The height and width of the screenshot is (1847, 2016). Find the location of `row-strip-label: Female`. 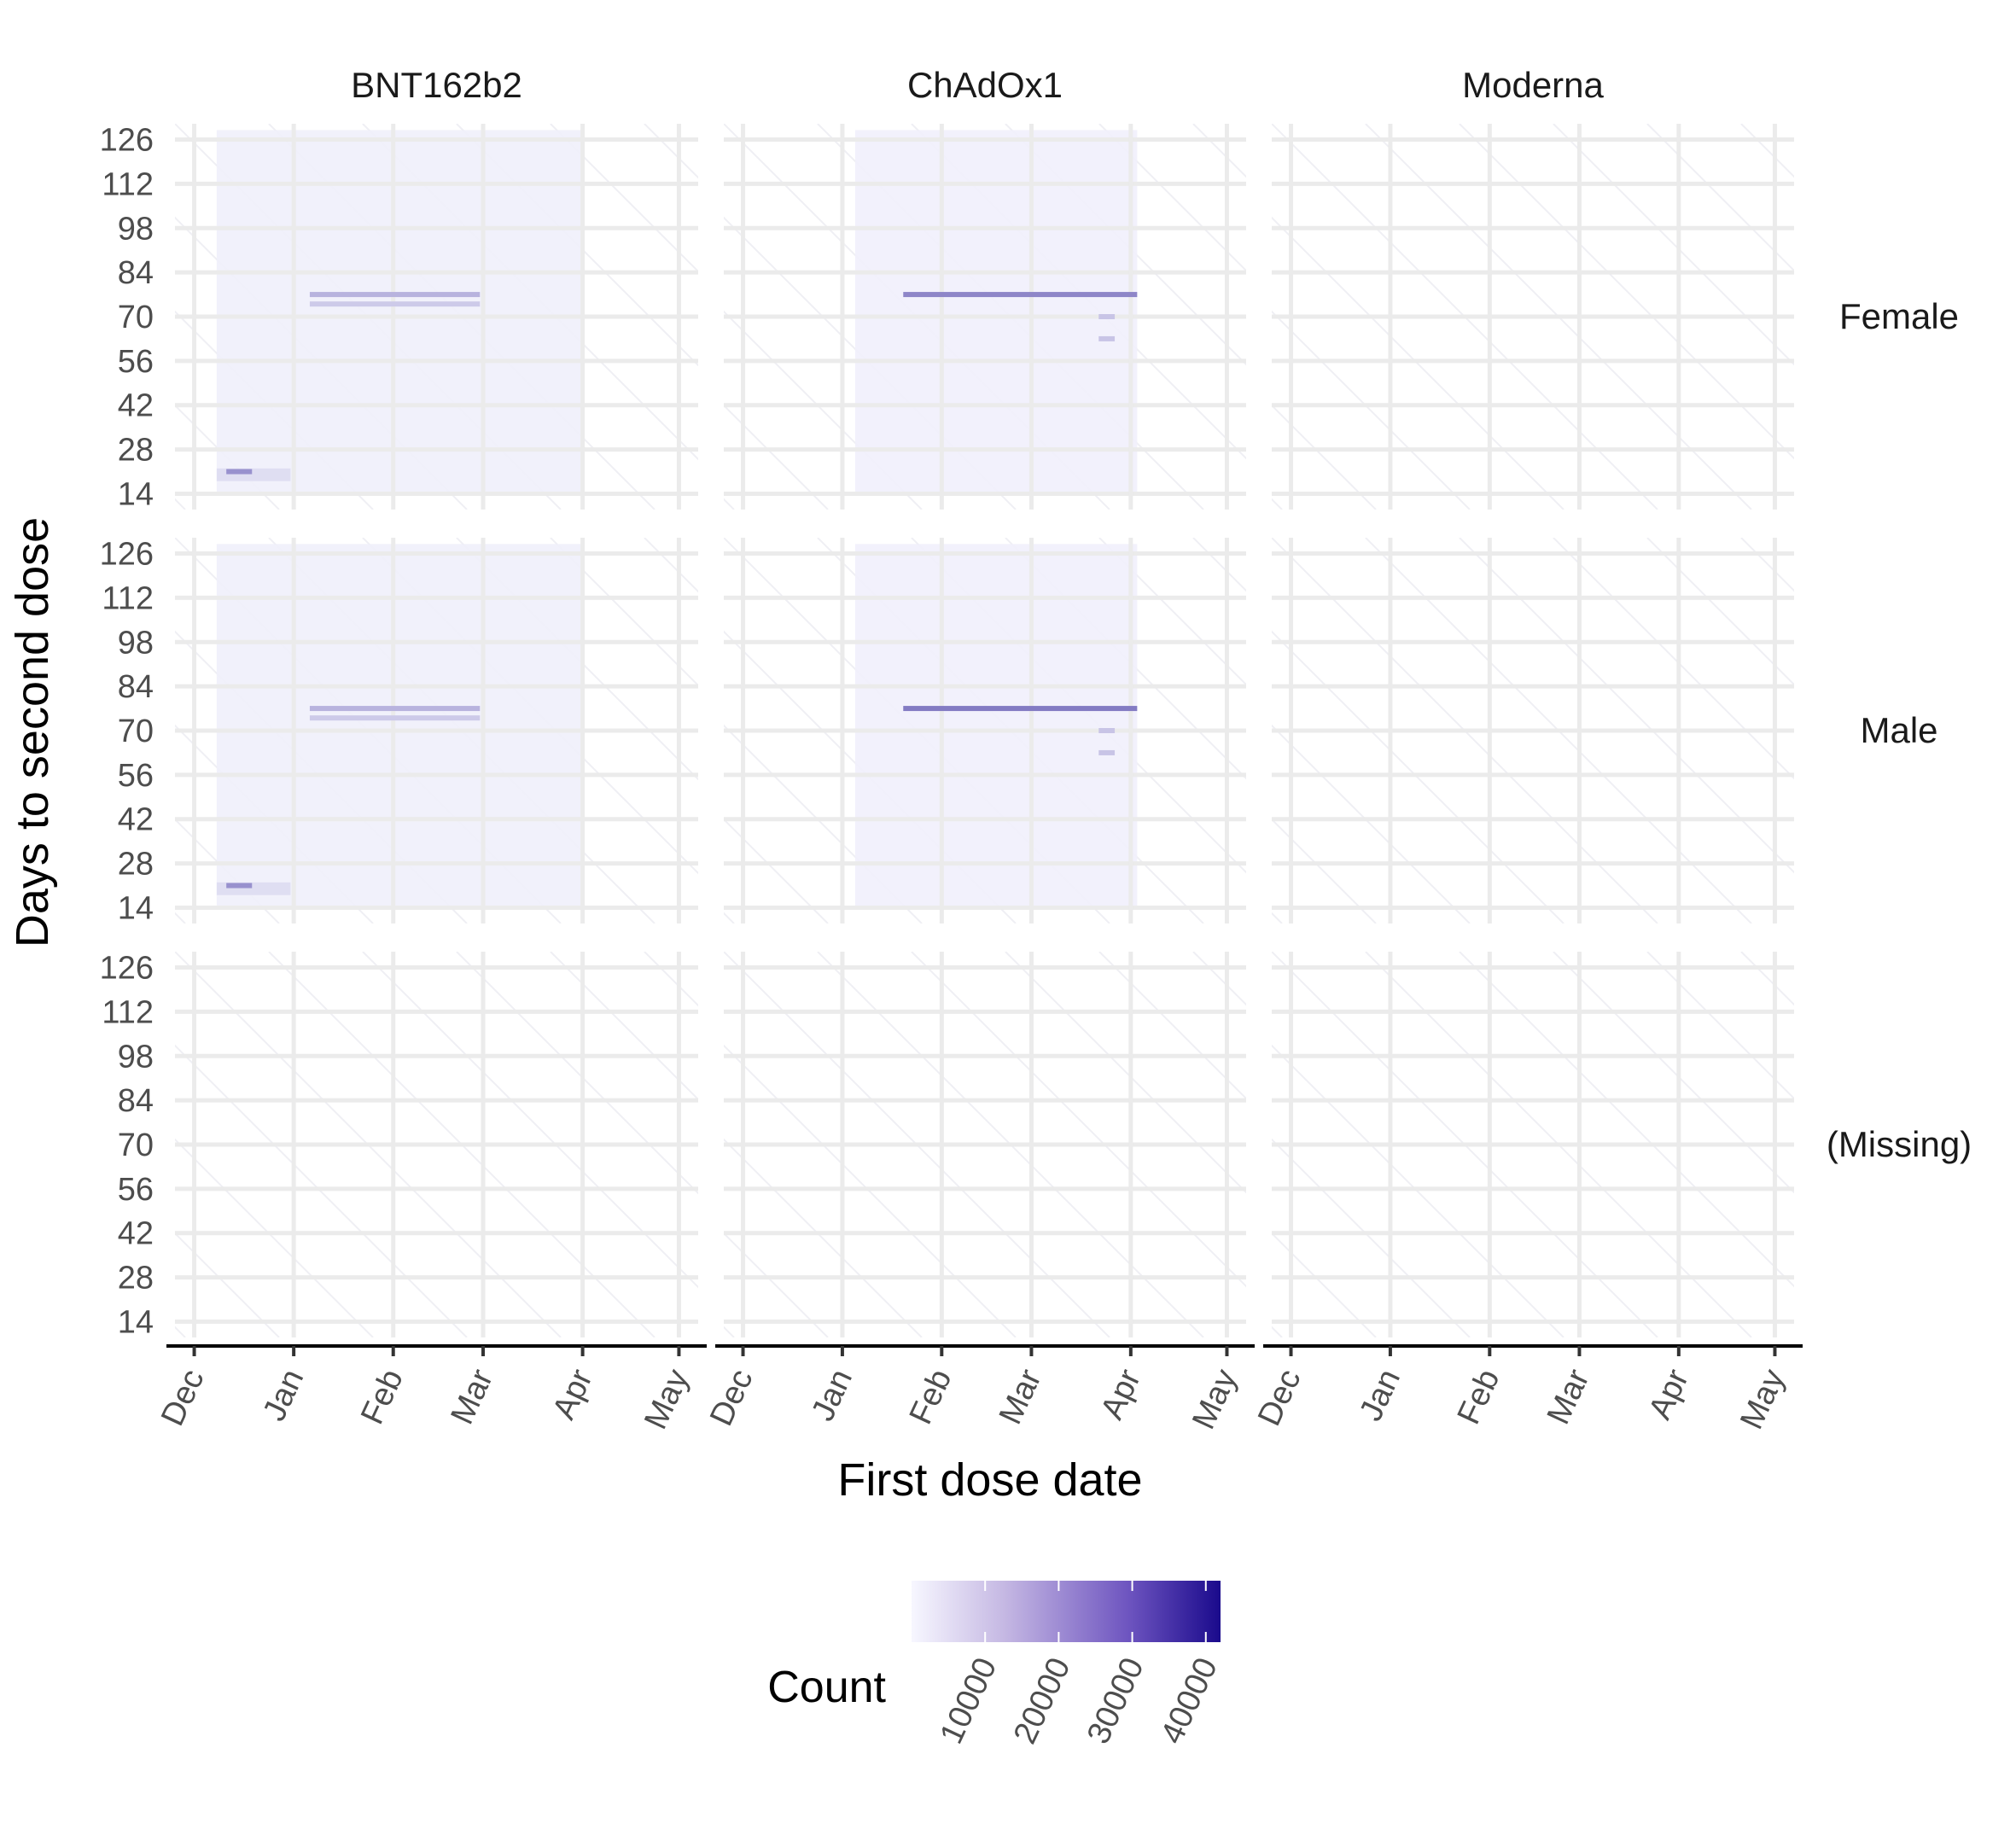

row-strip-label: Female is located at coordinates (1899, 316).